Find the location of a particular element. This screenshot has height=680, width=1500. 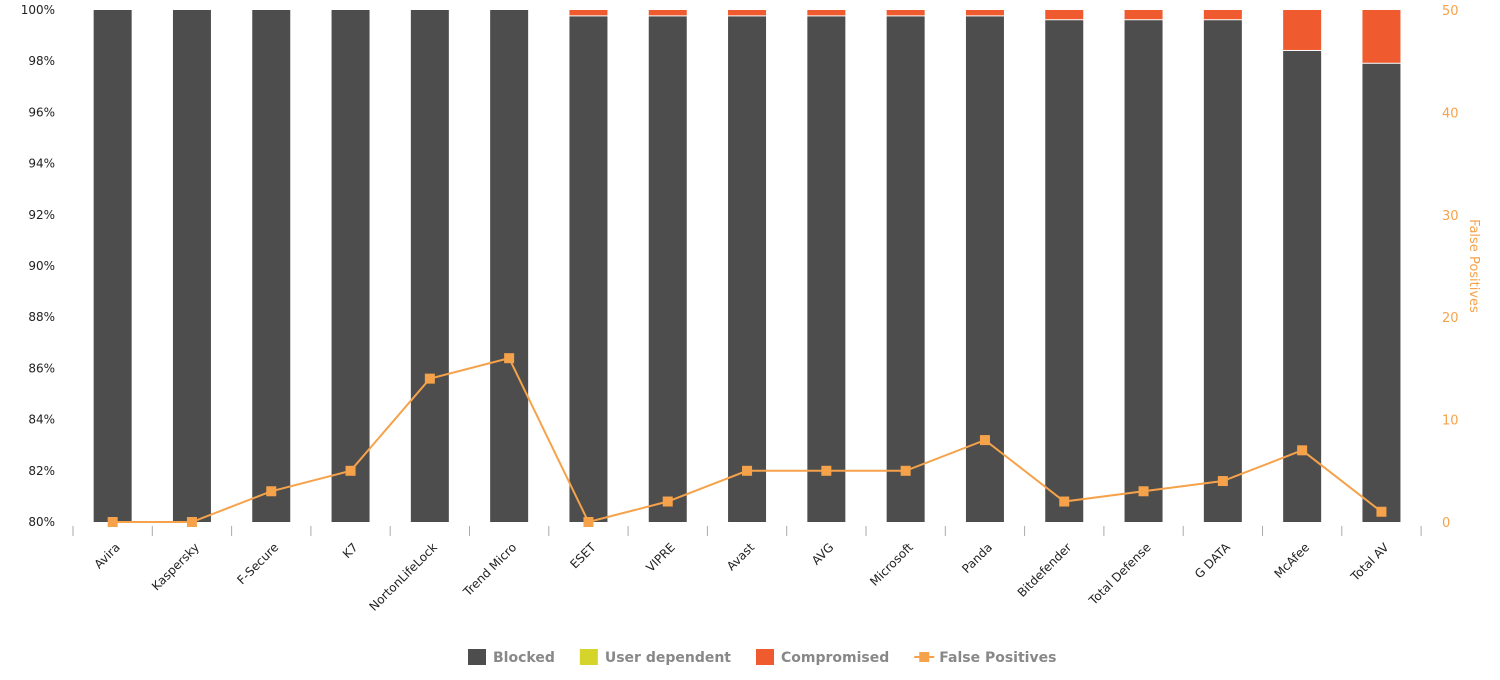

legend-item: Compromised is located at coordinates (835, 658).